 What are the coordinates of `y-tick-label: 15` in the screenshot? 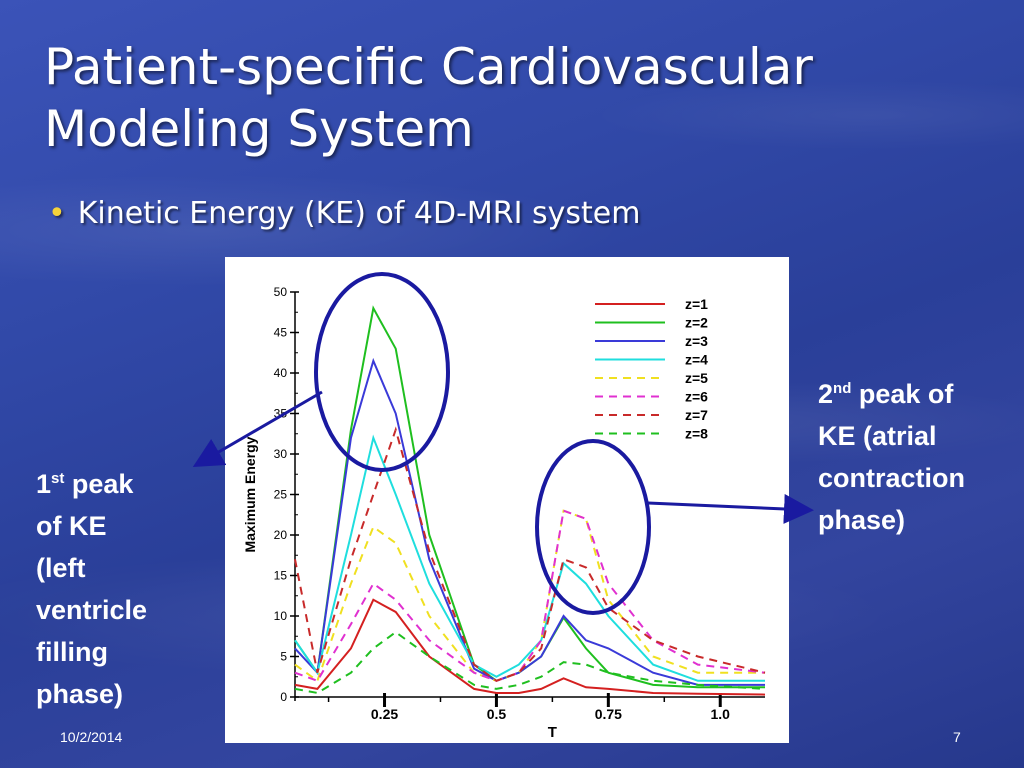 It's located at (281, 576).